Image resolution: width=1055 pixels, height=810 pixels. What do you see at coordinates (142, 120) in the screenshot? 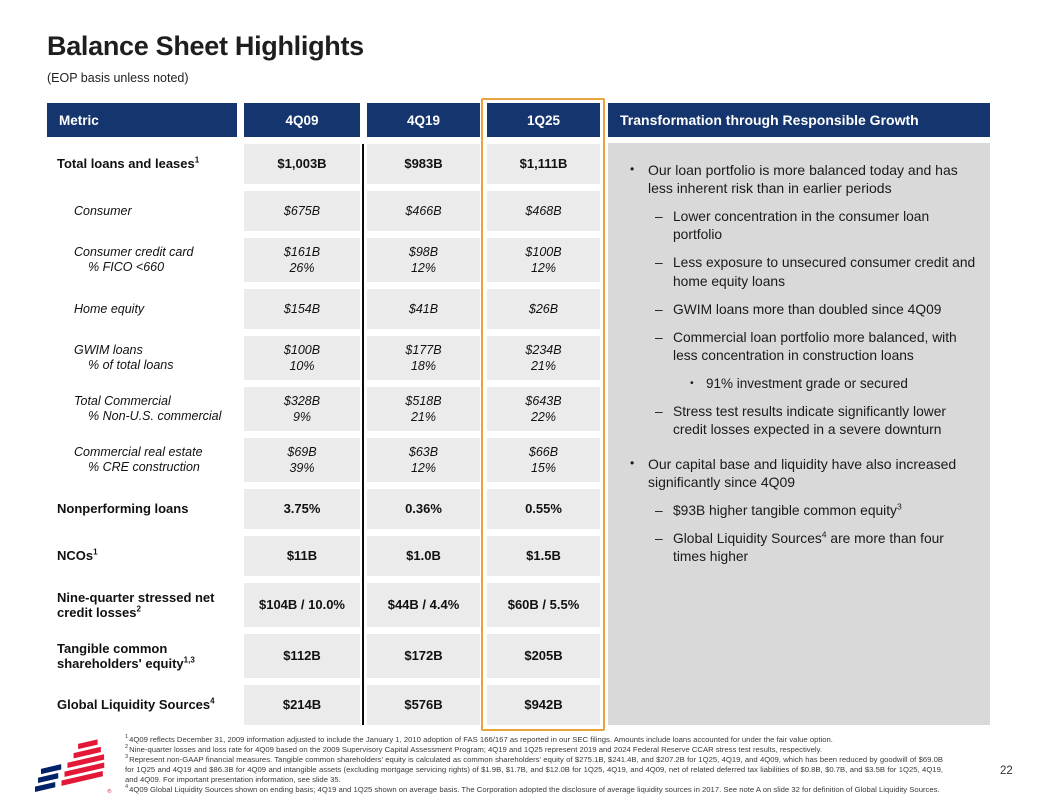
I see `table-header-metric: Metric` at bounding box center [142, 120].